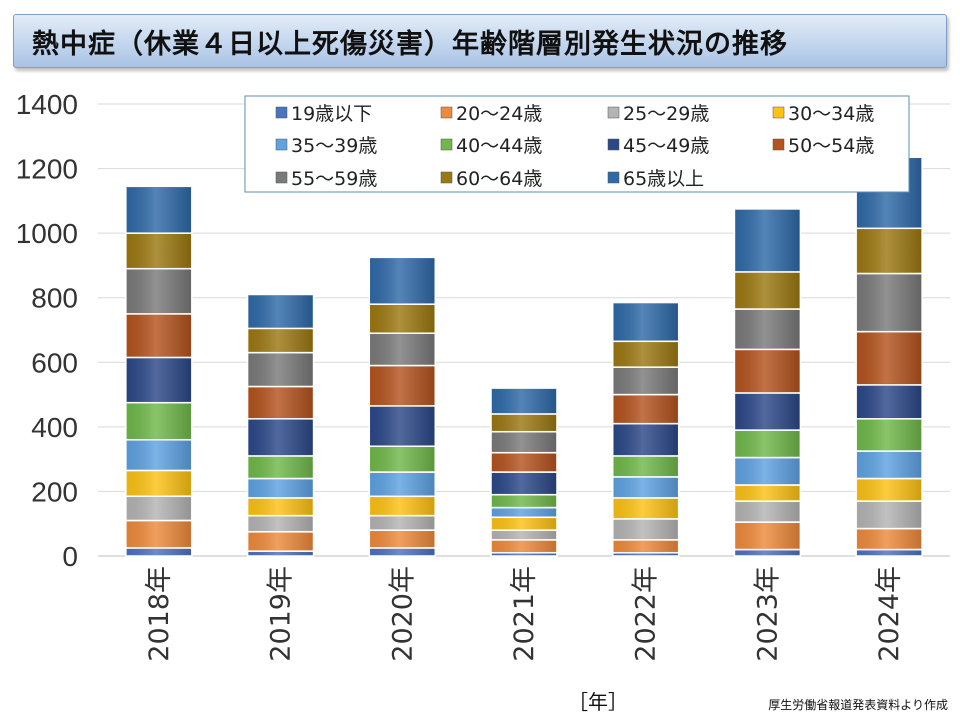  I want to click on legend-label: 60～64歳, so click(499, 179).